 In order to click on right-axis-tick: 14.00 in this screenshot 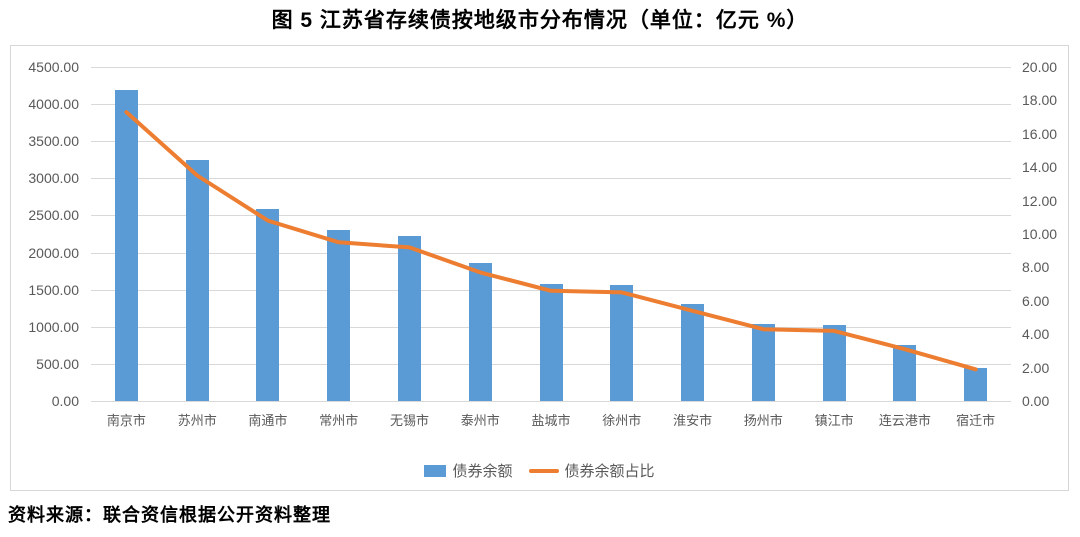, I will do `click(1040, 167)`.